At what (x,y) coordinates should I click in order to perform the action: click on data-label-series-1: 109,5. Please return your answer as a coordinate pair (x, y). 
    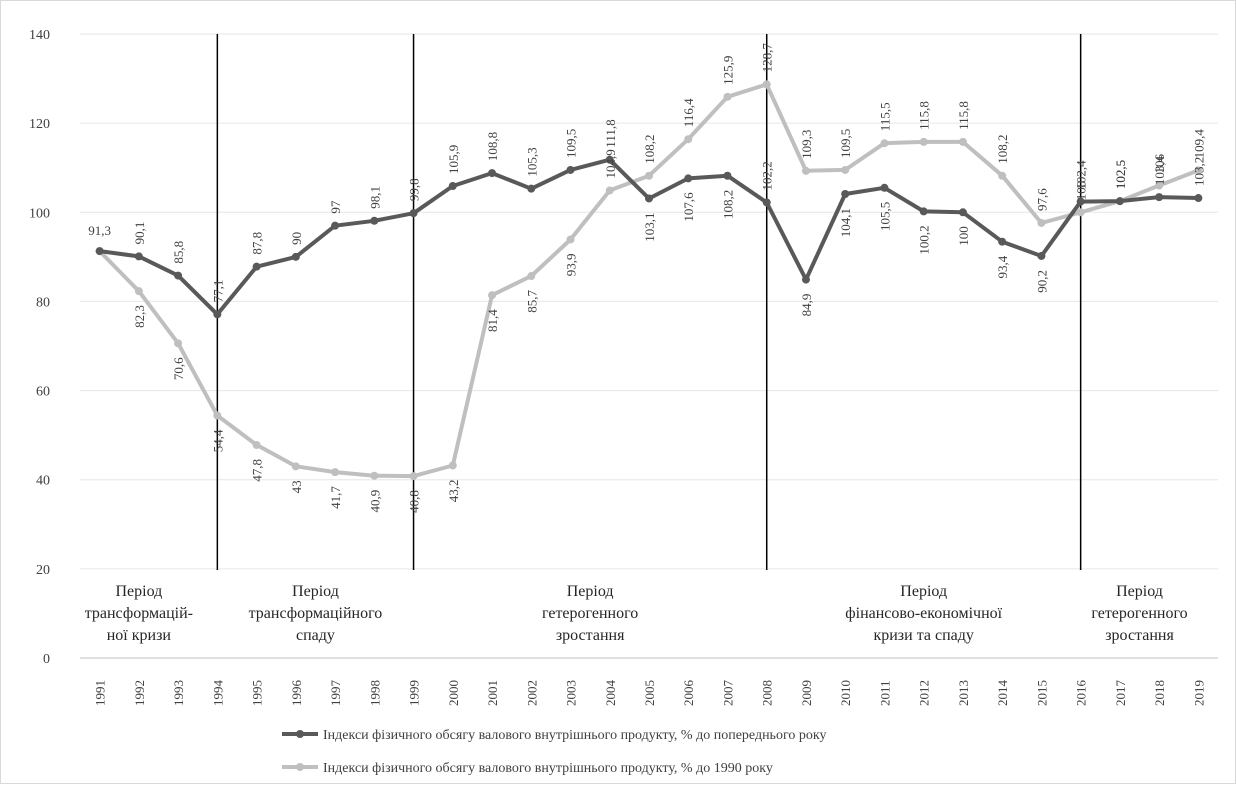
    Looking at the image, I should click on (571, 143).